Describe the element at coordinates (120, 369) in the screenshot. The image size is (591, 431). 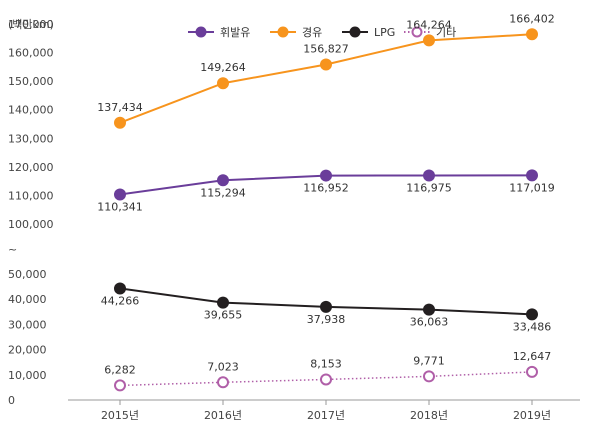
I see `data-label: 6,282` at that location.